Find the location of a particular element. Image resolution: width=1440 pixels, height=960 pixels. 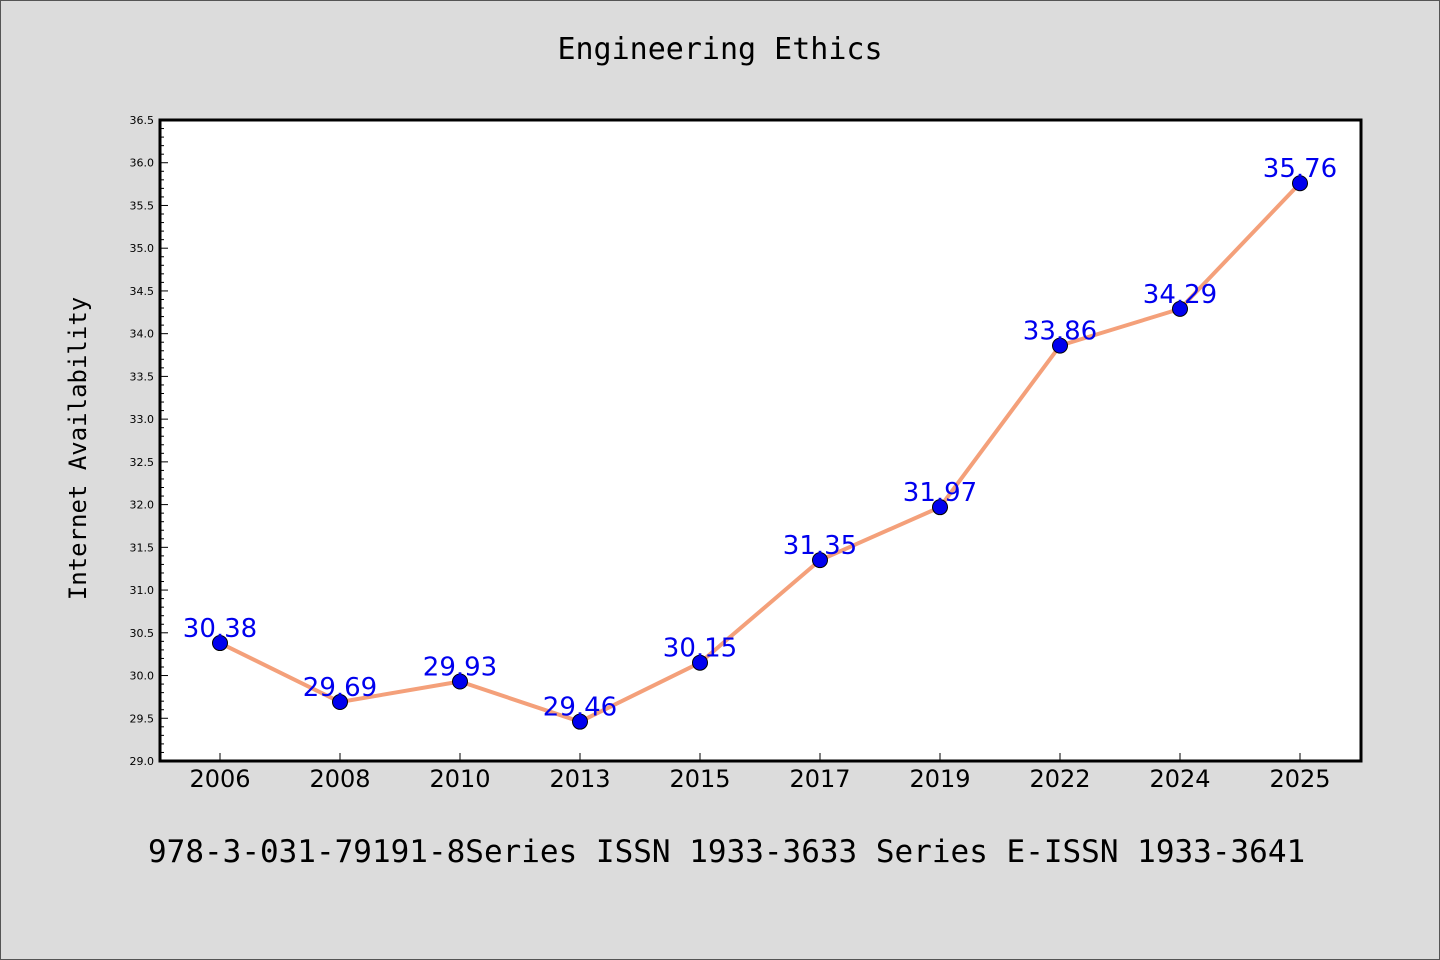

y-tick-label: 31.5 is located at coordinates (142, 547).